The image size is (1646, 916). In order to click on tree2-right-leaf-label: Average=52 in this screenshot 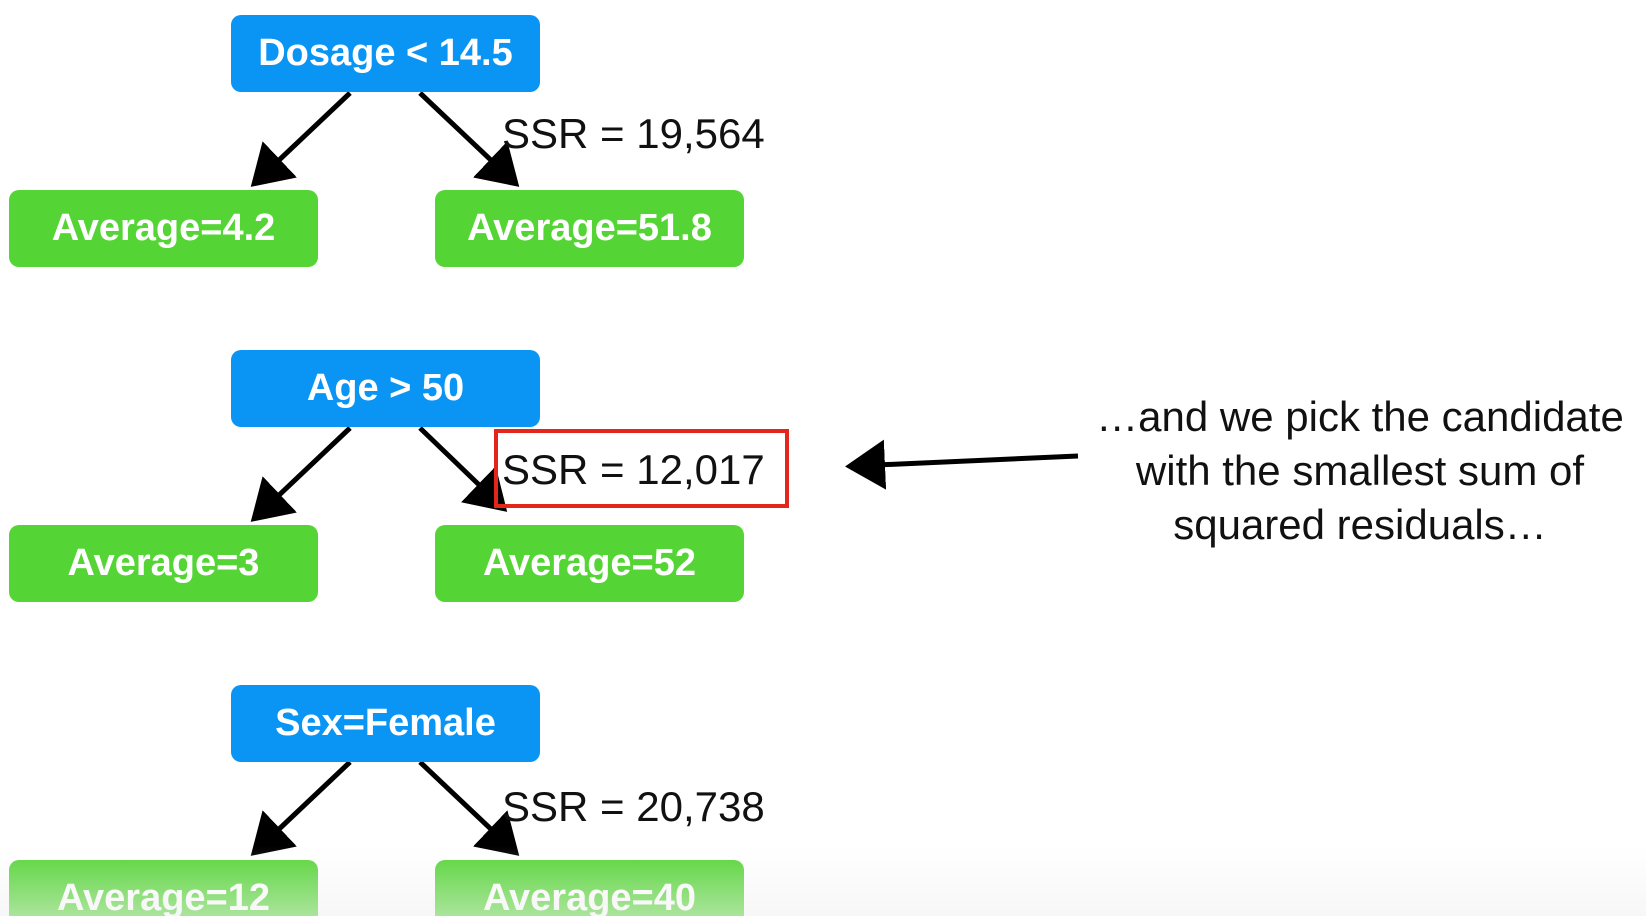, I will do `click(589, 563)`.